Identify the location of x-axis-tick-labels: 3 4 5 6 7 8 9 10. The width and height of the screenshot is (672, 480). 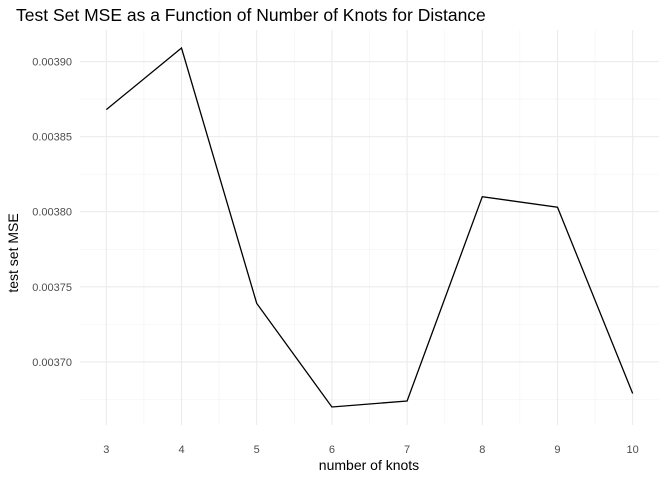
(371, 450).